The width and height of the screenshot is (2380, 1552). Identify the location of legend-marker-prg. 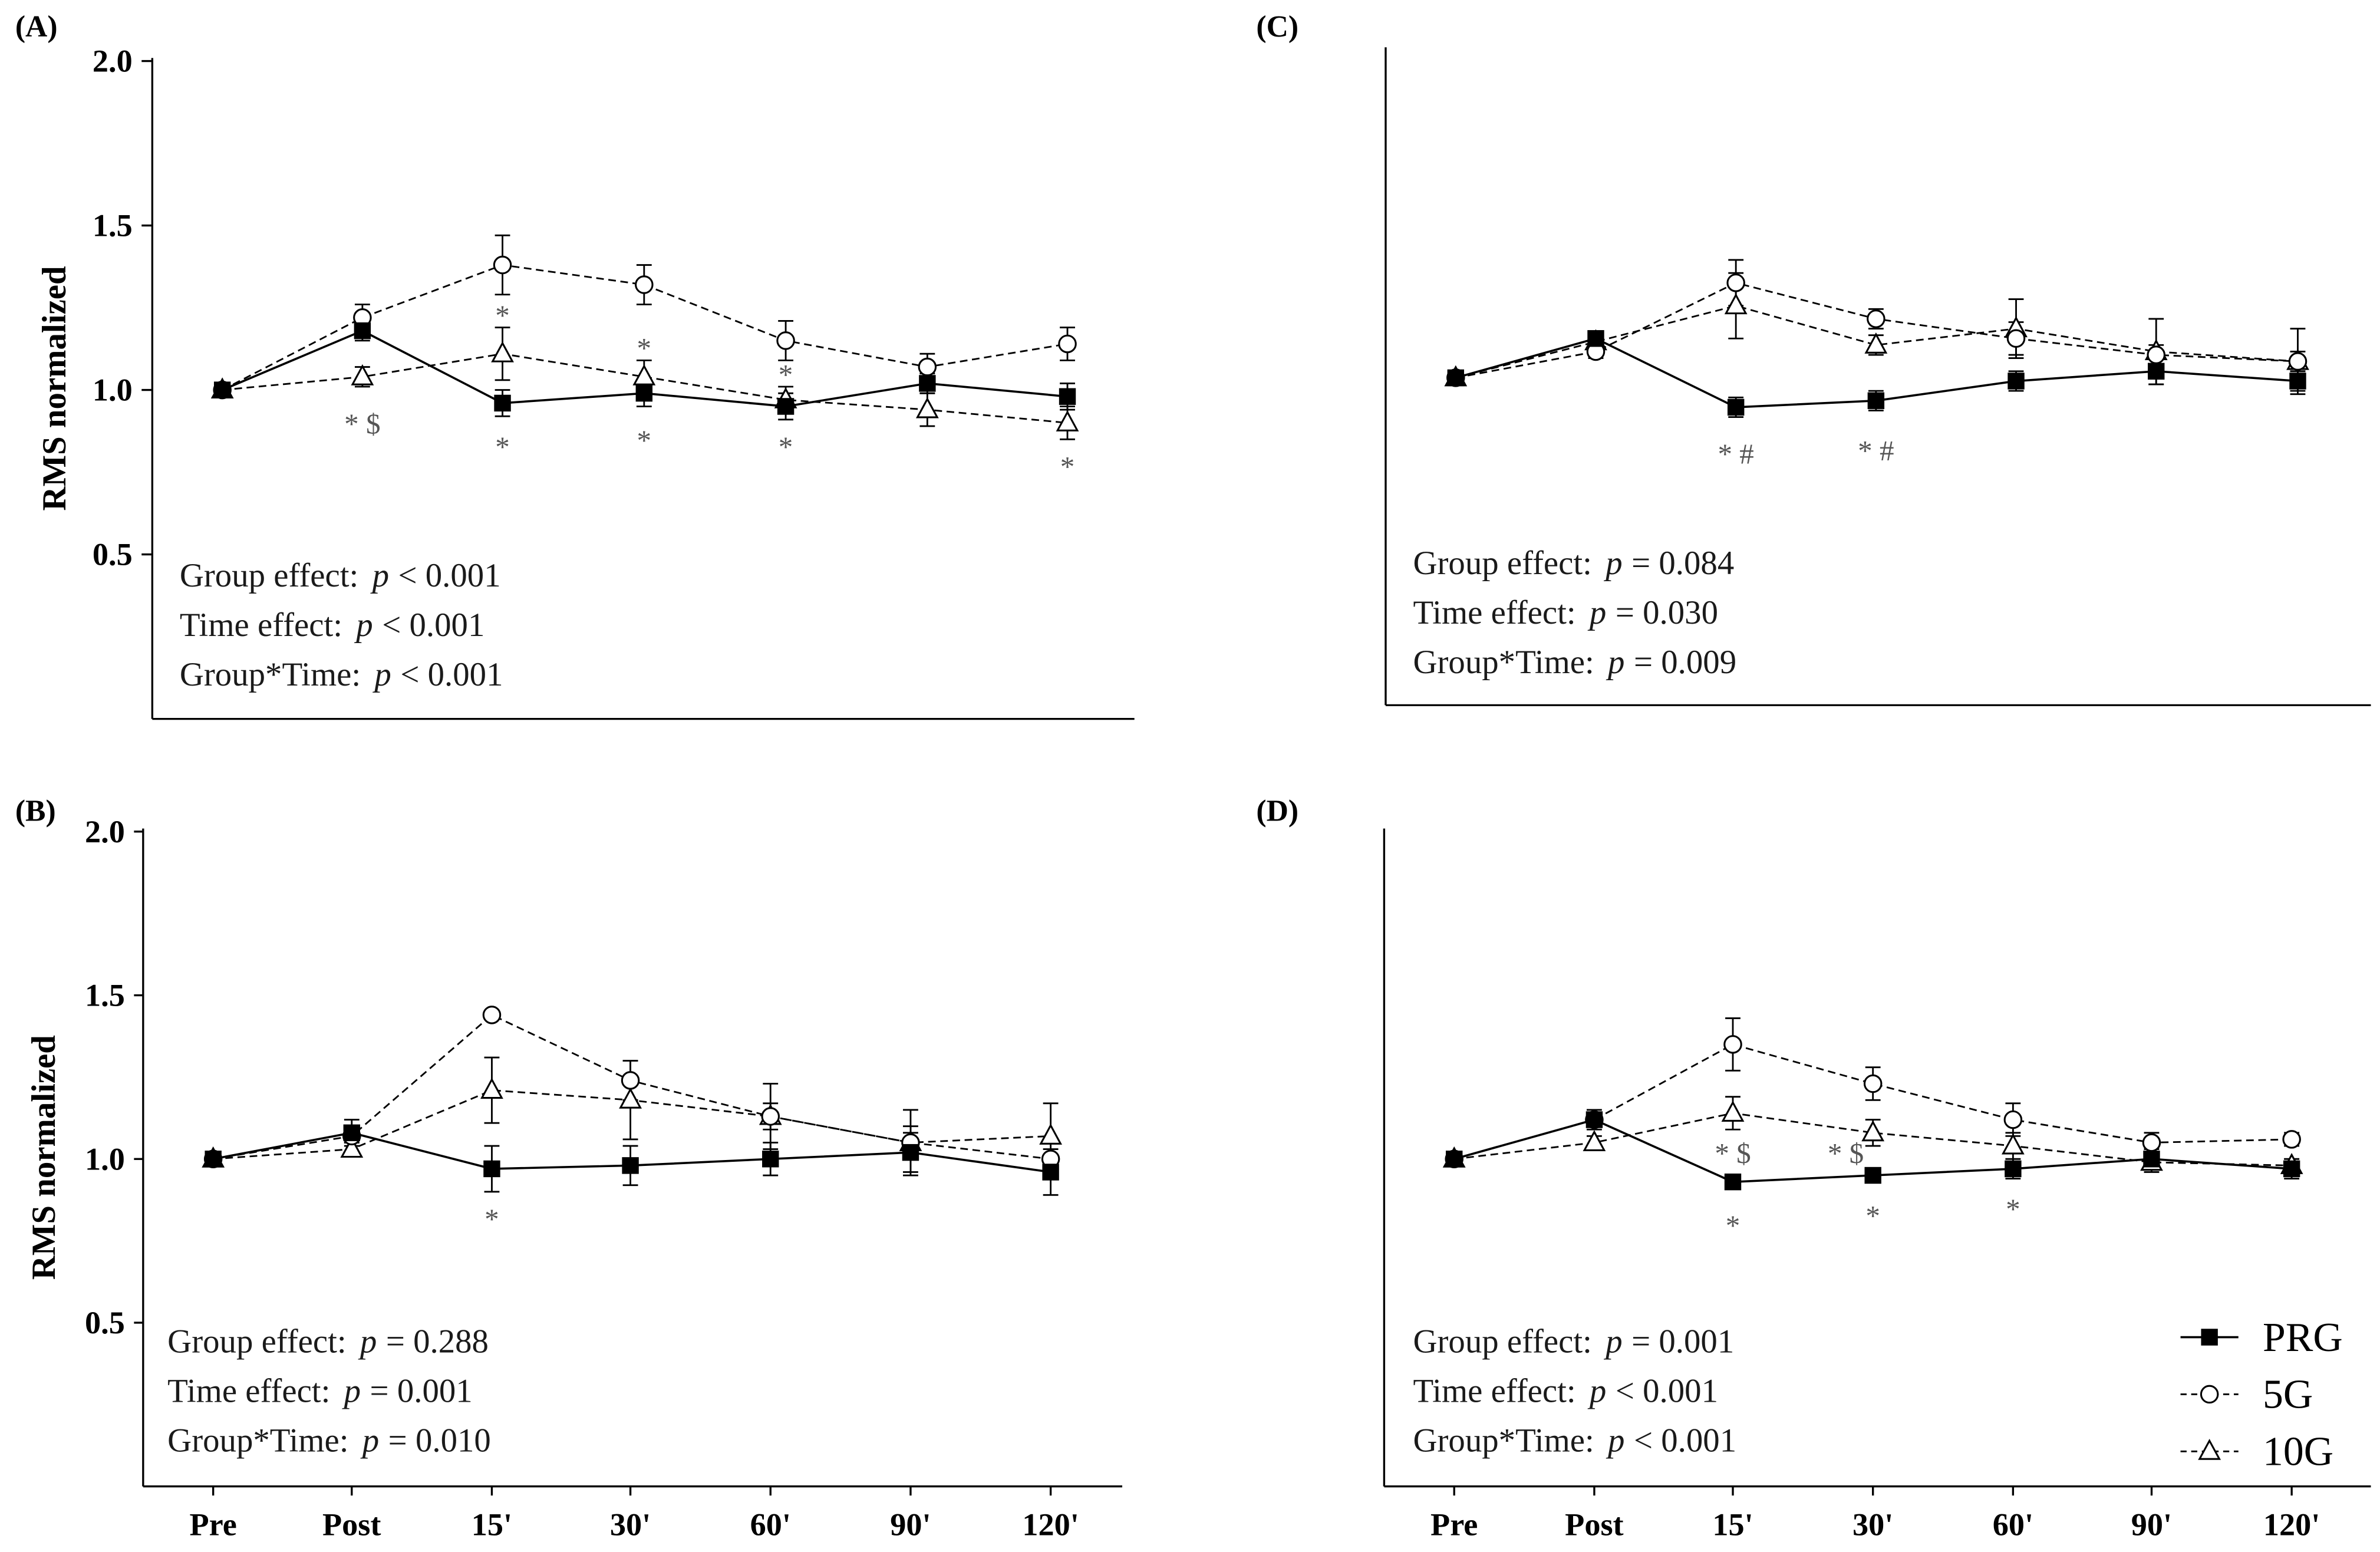
(2209, 1337).